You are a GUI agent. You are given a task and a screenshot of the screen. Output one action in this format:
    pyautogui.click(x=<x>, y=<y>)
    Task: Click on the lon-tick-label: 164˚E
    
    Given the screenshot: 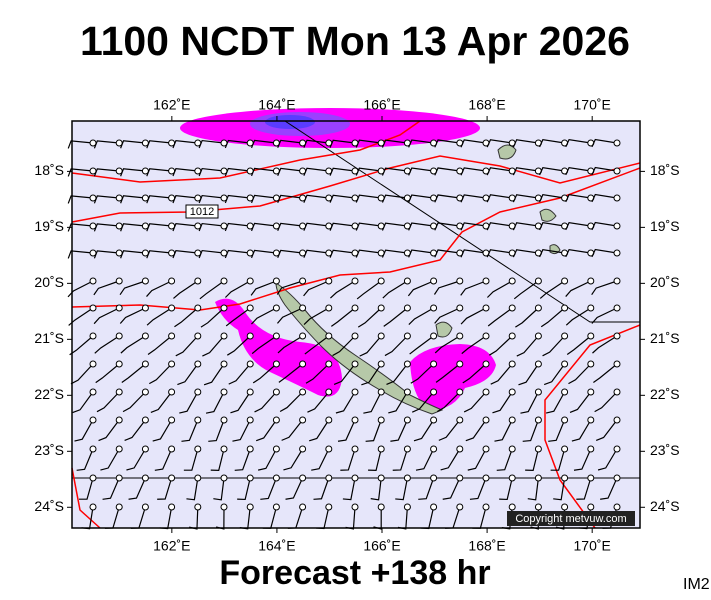 What is the action you would take?
    pyautogui.click(x=276, y=546)
    